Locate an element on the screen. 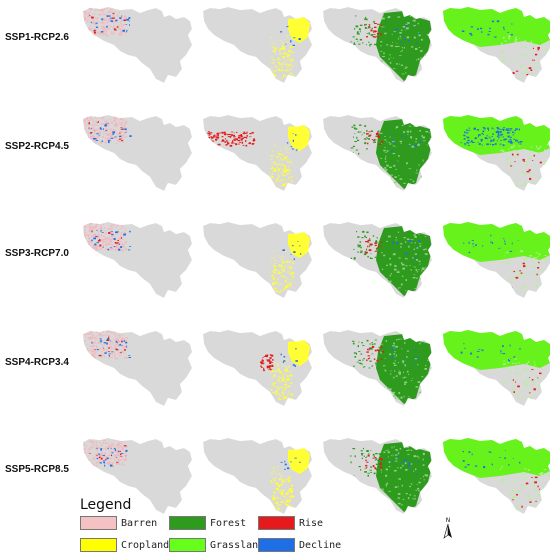  legend-label-cropland: Cropland is located at coordinates (145, 545).